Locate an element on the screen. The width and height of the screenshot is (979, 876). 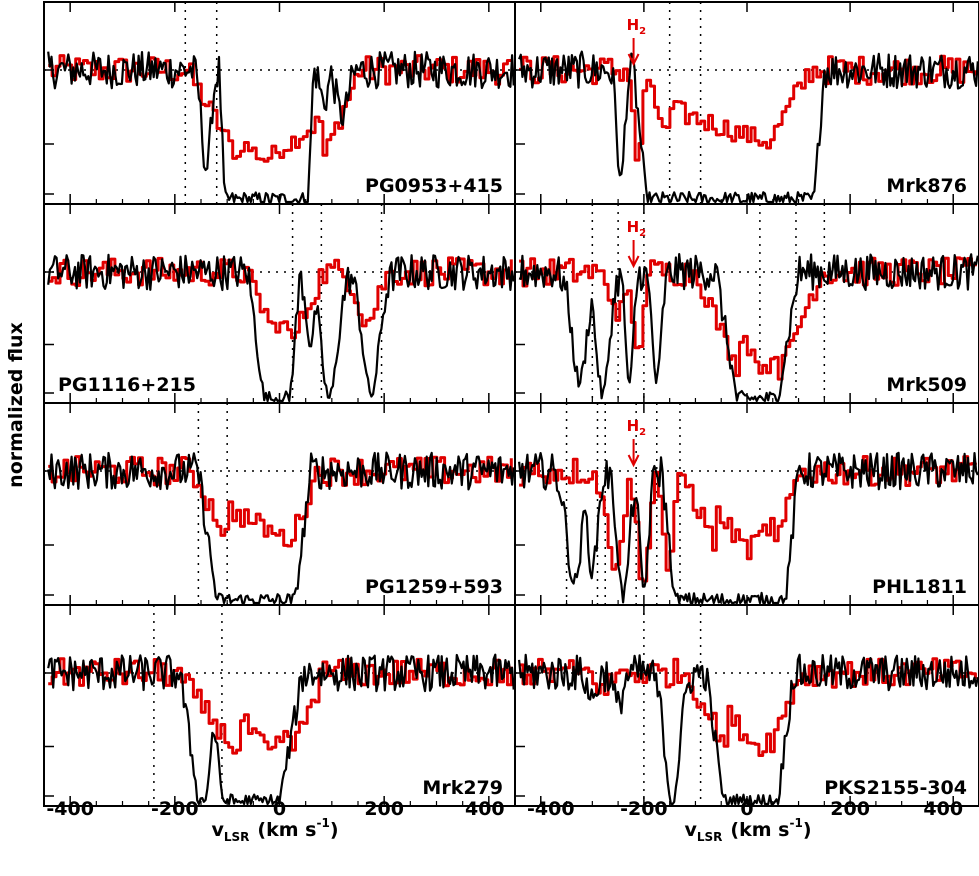
panel-pg1116+215: PG1116+215 is located at coordinates (279, 303).